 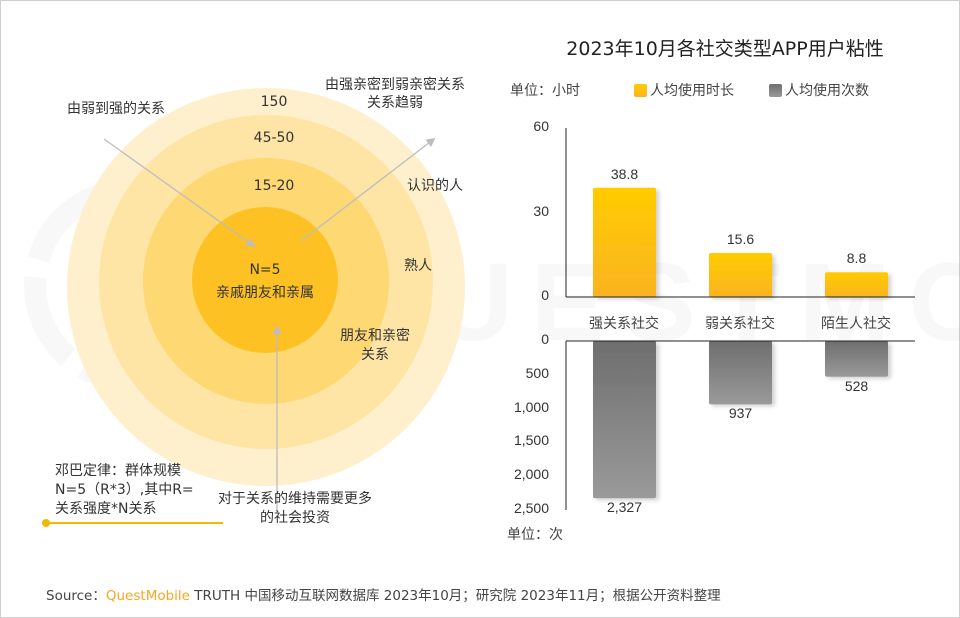 I want to click on tick-label-counts-2: 1,000, so click(x=531, y=406).